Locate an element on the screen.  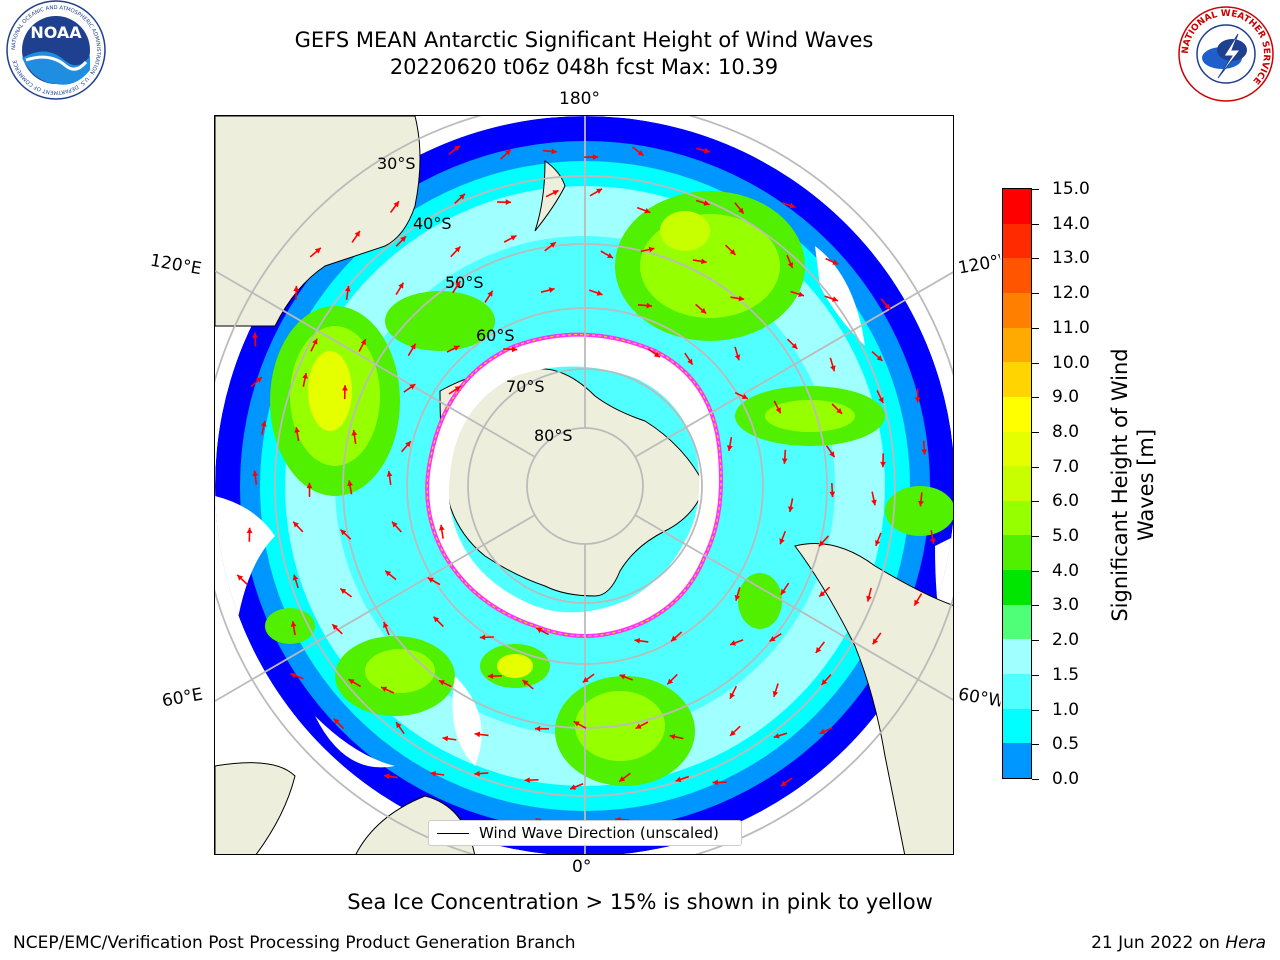
colorbar-tick-label: 0.5 is located at coordinates (1066, 744).